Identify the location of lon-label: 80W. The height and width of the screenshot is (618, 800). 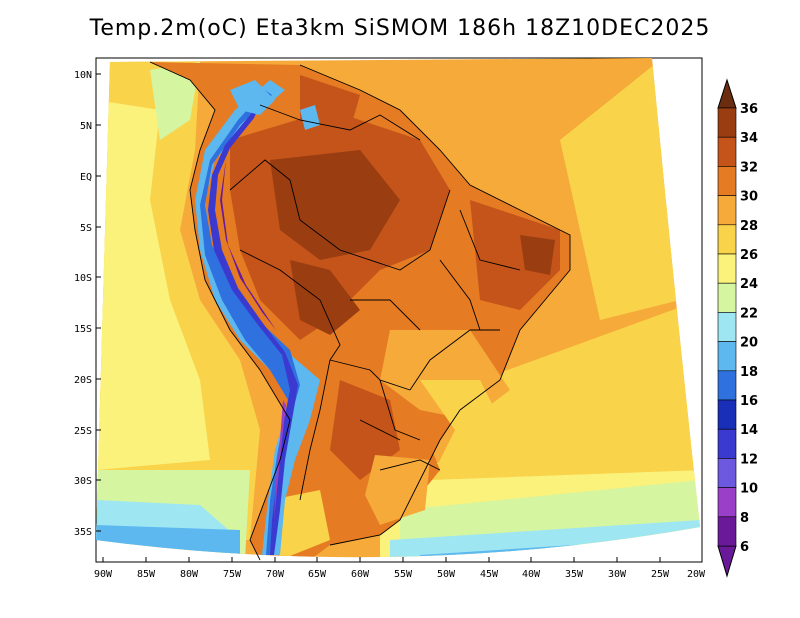
(189, 574).